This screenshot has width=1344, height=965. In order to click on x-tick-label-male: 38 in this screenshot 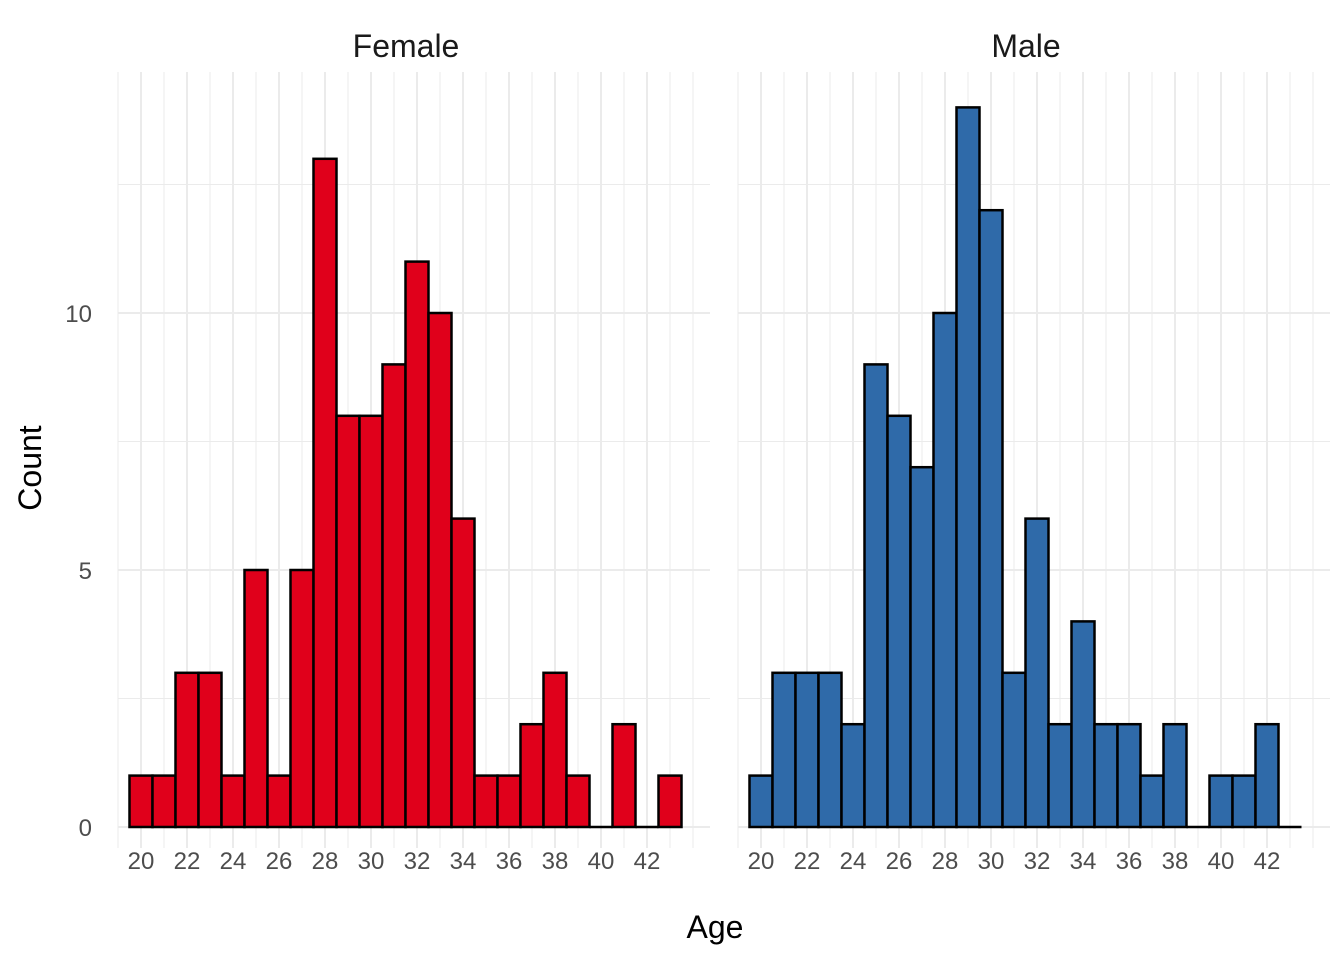, I will do `click(1175, 861)`.